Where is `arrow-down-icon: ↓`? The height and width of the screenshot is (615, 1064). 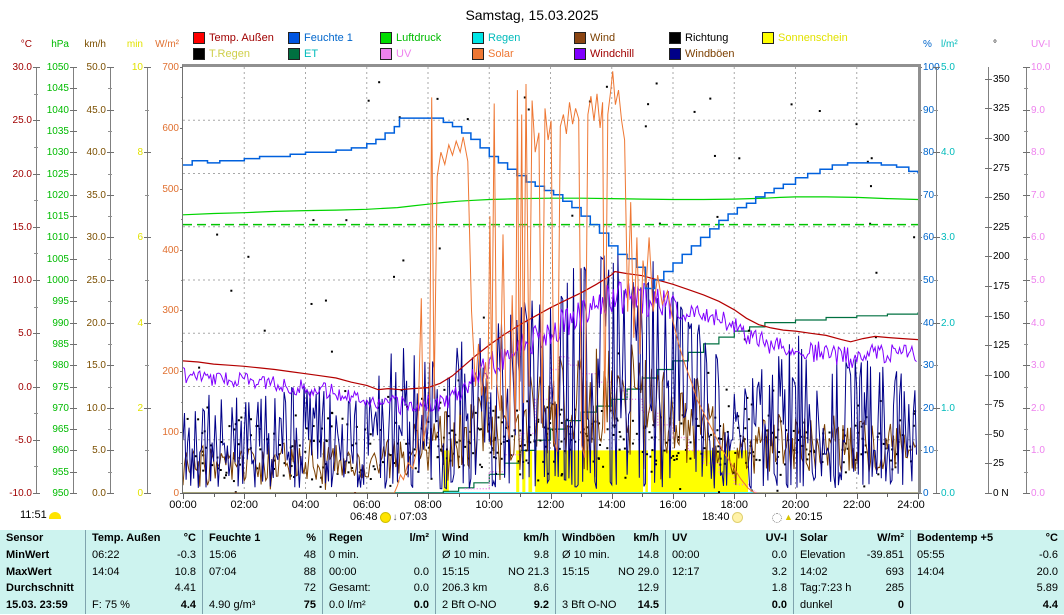 arrow-down-icon: ↓ is located at coordinates (395, 517).